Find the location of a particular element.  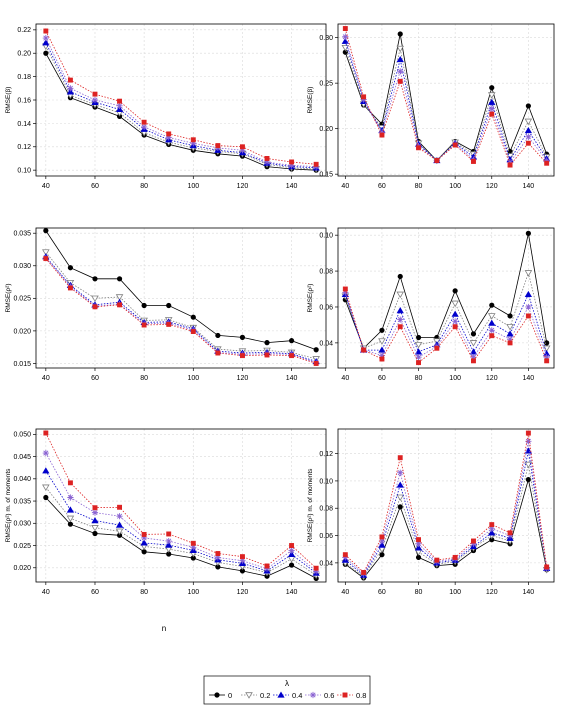

y-tick-label: 0.04 is located at coordinates (326, 343).